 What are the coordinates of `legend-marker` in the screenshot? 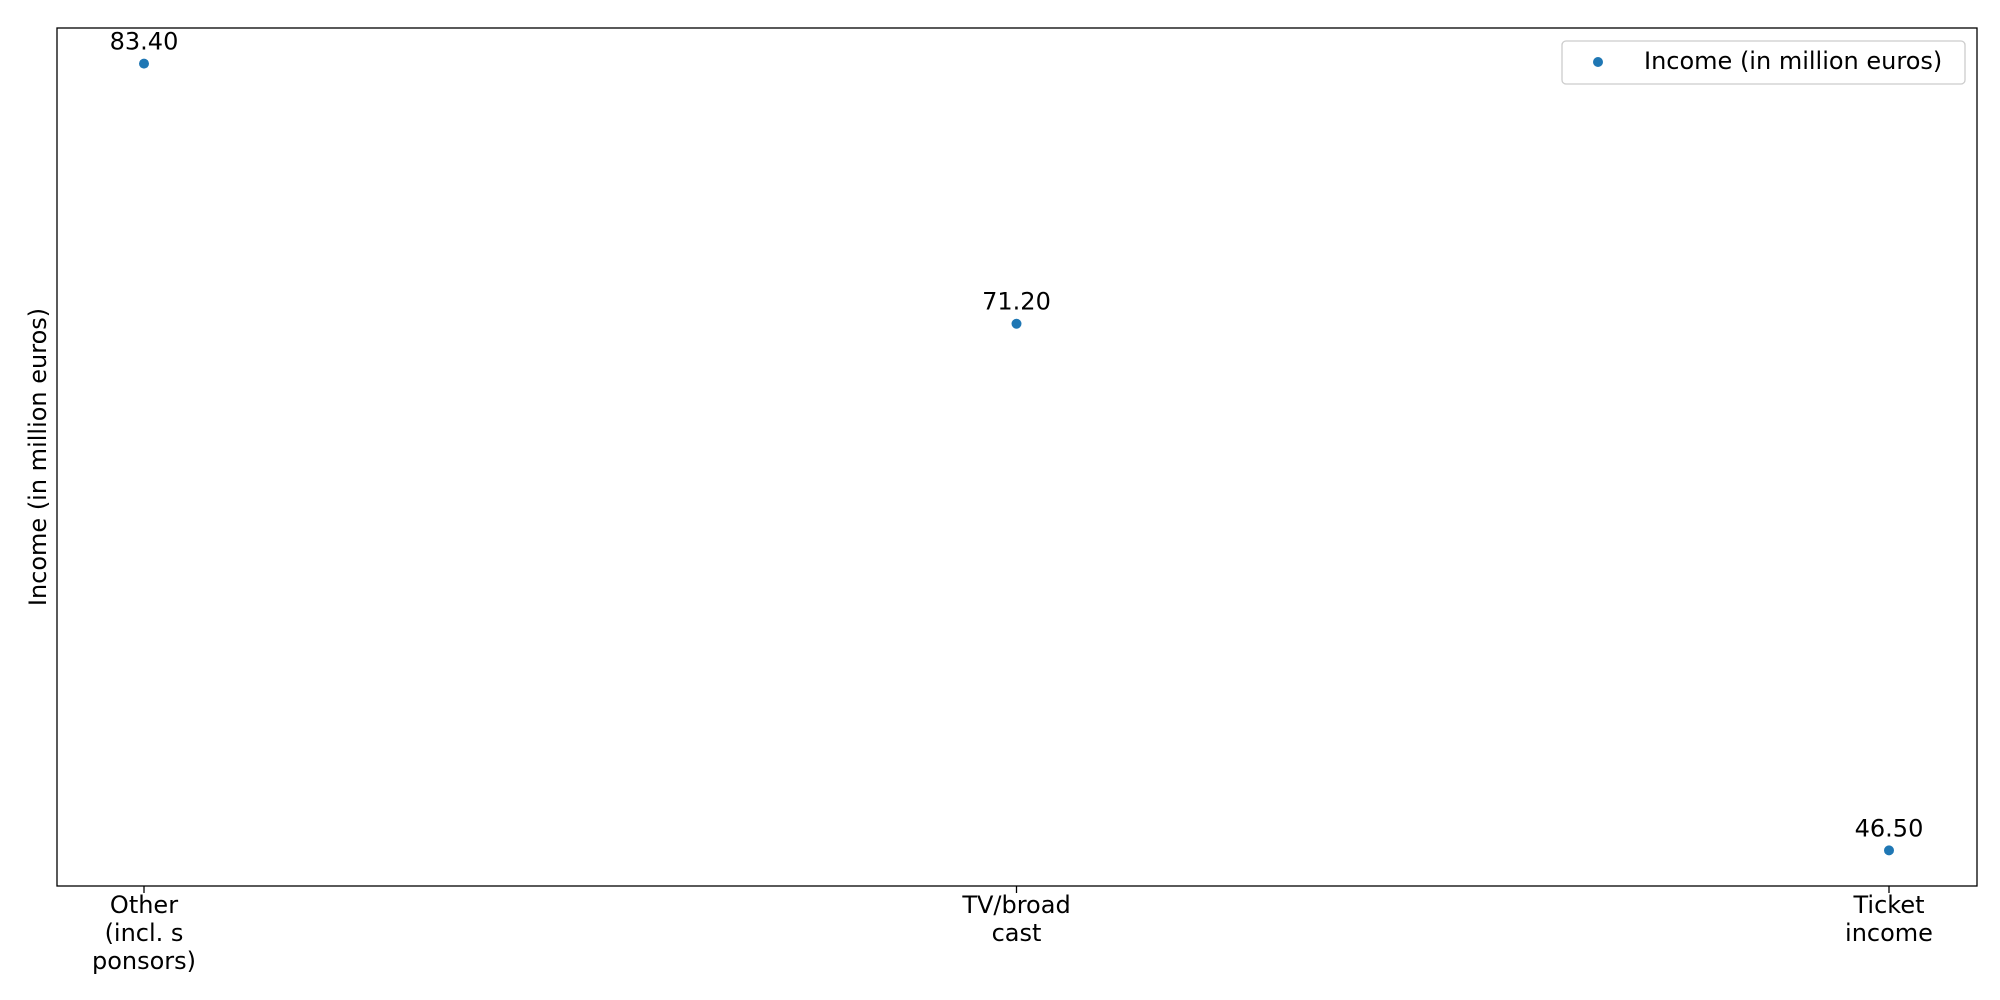 It's located at (1598, 62).